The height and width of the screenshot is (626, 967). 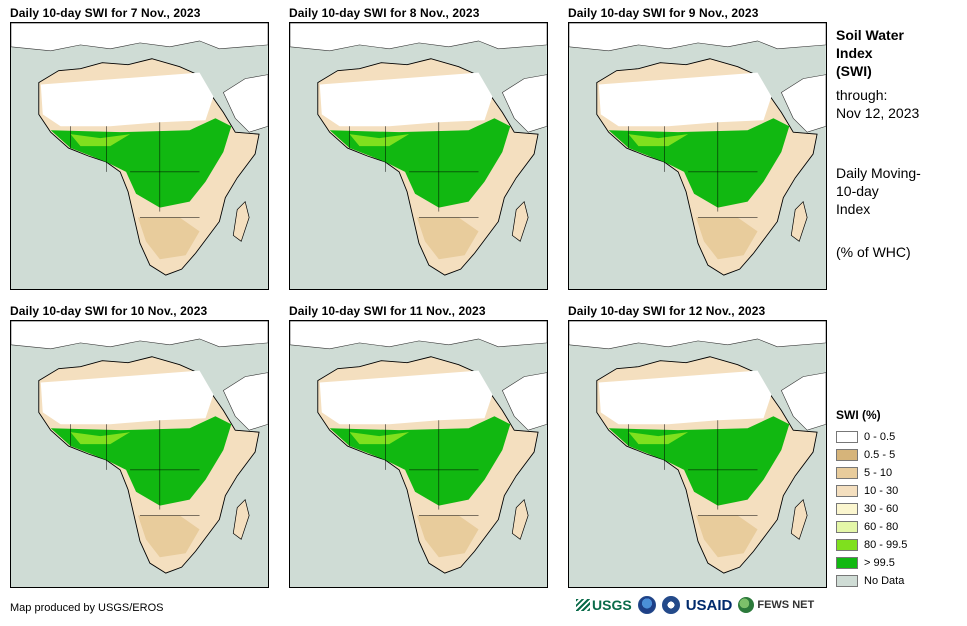 I want to click on through-info: through: Nov 12, 2023, so click(x=877, y=104).